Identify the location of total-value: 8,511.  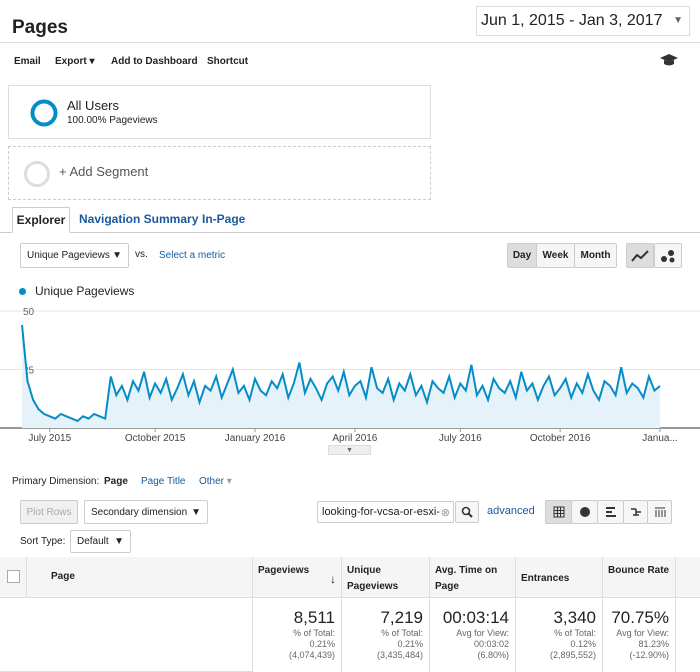
(314, 617).